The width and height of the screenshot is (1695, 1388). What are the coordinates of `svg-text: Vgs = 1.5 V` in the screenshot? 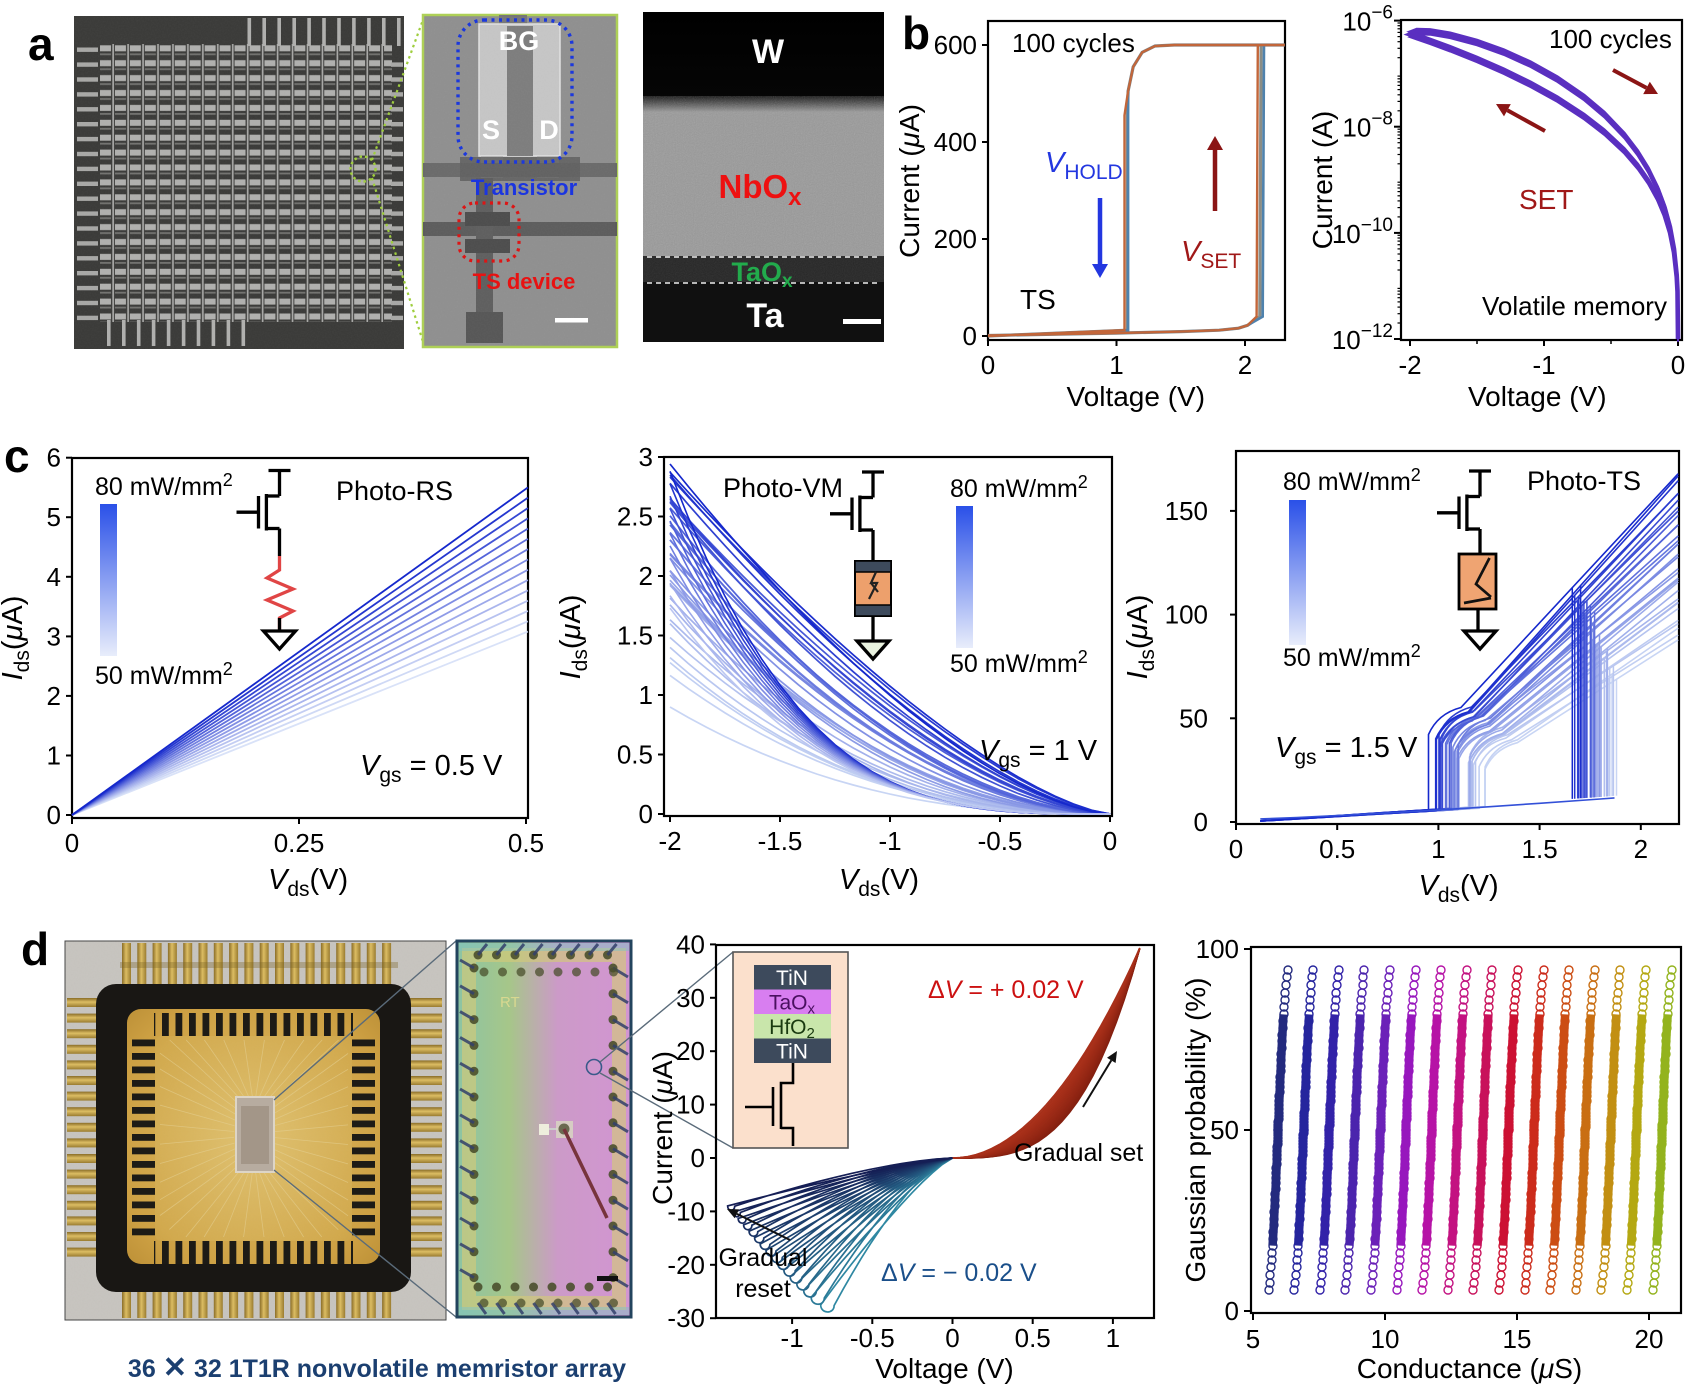 It's located at (1346, 750).